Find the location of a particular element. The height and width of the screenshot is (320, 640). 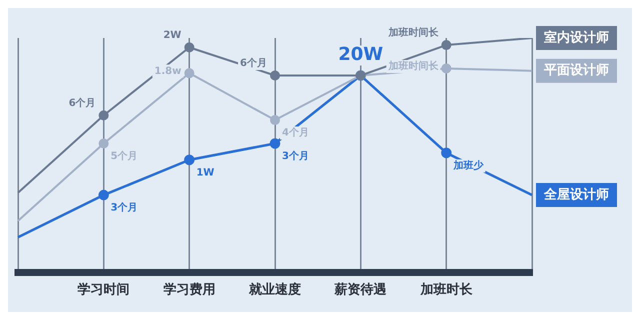

annotation: 5个月 is located at coordinates (124, 156).